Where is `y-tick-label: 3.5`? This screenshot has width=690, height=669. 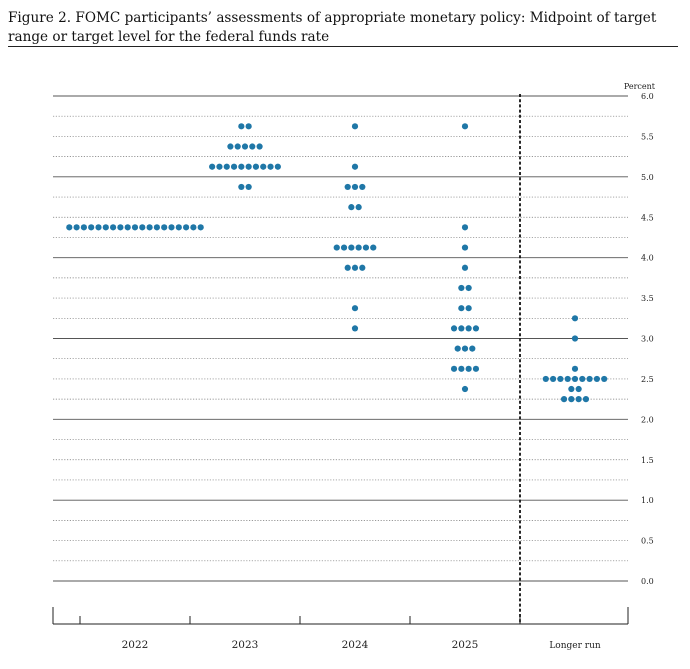
y-tick-label: 3.5 is located at coordinates (647, 298).